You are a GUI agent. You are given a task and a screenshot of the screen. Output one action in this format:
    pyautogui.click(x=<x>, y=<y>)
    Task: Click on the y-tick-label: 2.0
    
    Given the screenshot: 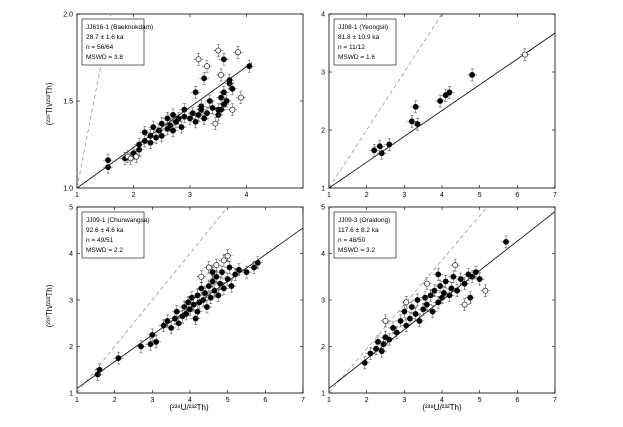 What is the action you would take?
    pyautogui.click(x=68, y=15)
    